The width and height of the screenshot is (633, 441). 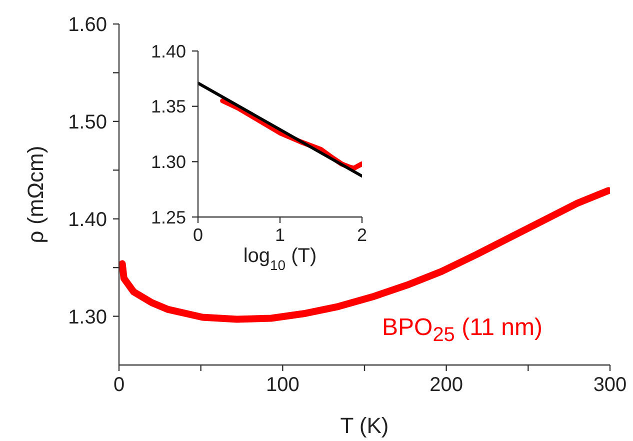 I want to click on y-axis-title: ρ (mΩcm), so click(x=35, y=195).